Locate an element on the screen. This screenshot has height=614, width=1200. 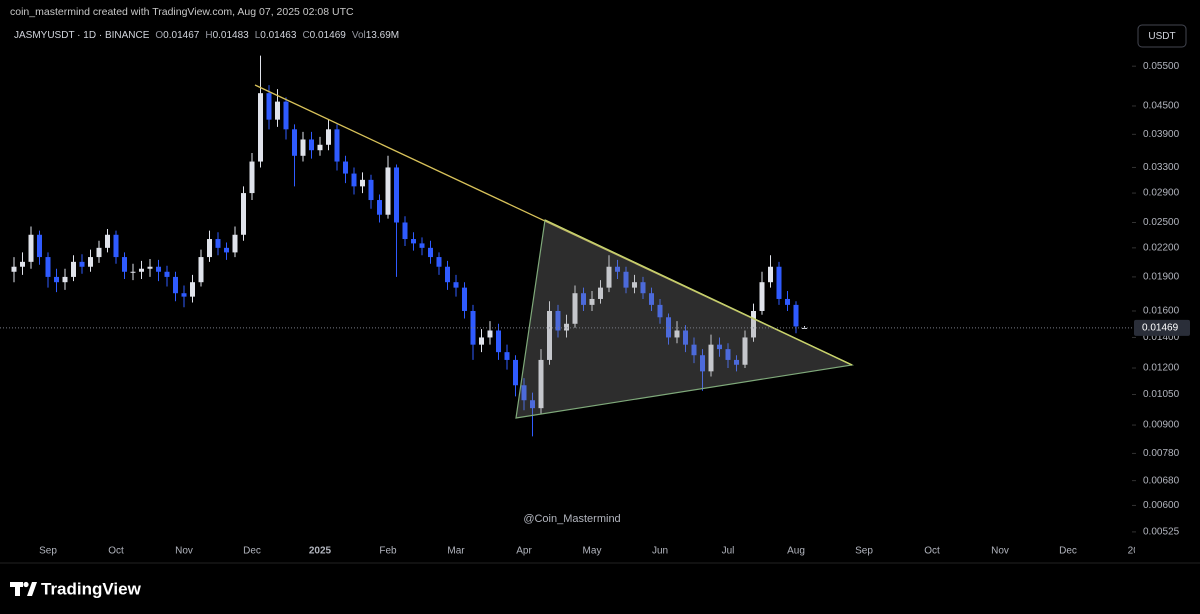
x-tick-label: Apr is located at coordinates (524, 551).